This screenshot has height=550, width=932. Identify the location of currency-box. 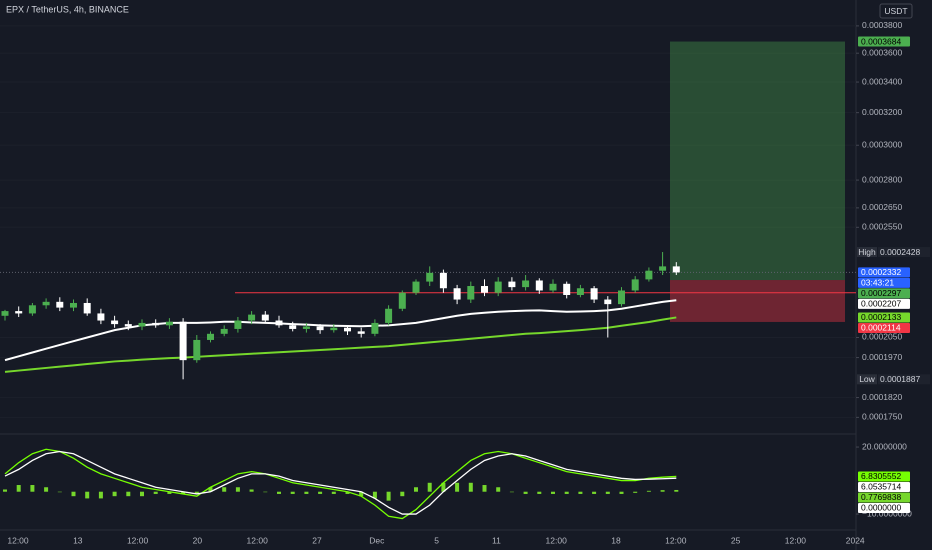
(896, 11).